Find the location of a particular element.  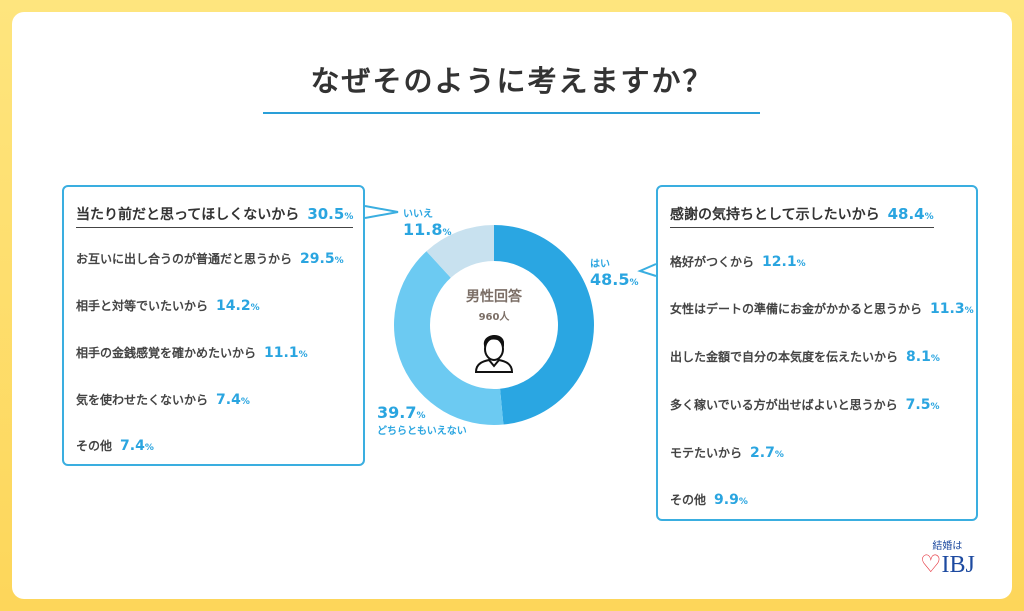

reason-item: 多く稼いでいる方が出せばよいと思うから 7.5% is located at coordinates (805, 404).